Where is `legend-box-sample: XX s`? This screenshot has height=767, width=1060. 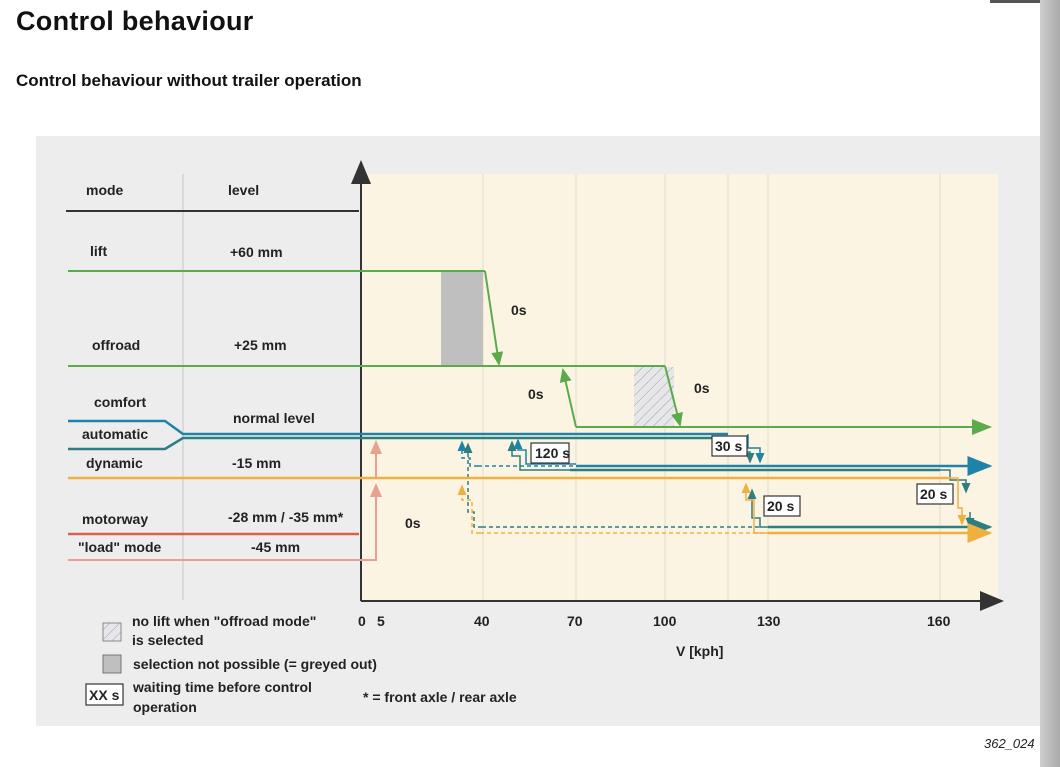
legend-box-sample: XX s is located at coordinates (104, 695).